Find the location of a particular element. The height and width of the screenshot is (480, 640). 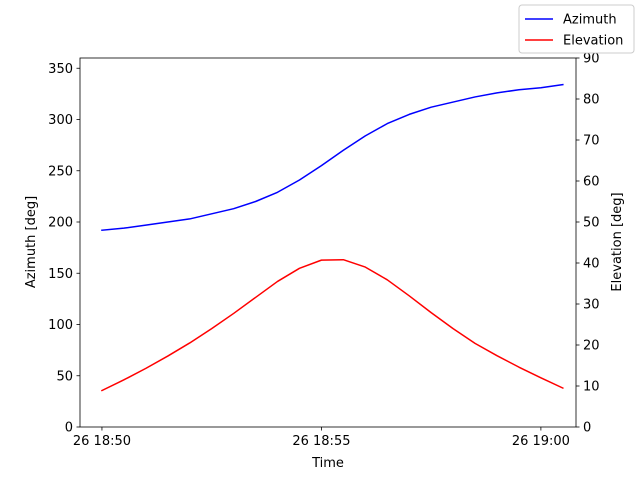

legend-label-elevation: Elevation is located at coordinates (593, 41).